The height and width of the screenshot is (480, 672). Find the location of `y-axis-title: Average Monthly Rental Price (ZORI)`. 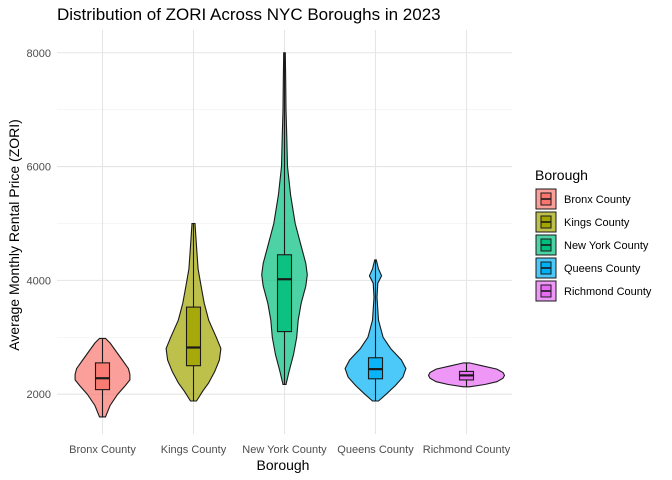

y-axis-title: Average Monthly Rental Price (ZORI) is located at coordinates (14, 235).